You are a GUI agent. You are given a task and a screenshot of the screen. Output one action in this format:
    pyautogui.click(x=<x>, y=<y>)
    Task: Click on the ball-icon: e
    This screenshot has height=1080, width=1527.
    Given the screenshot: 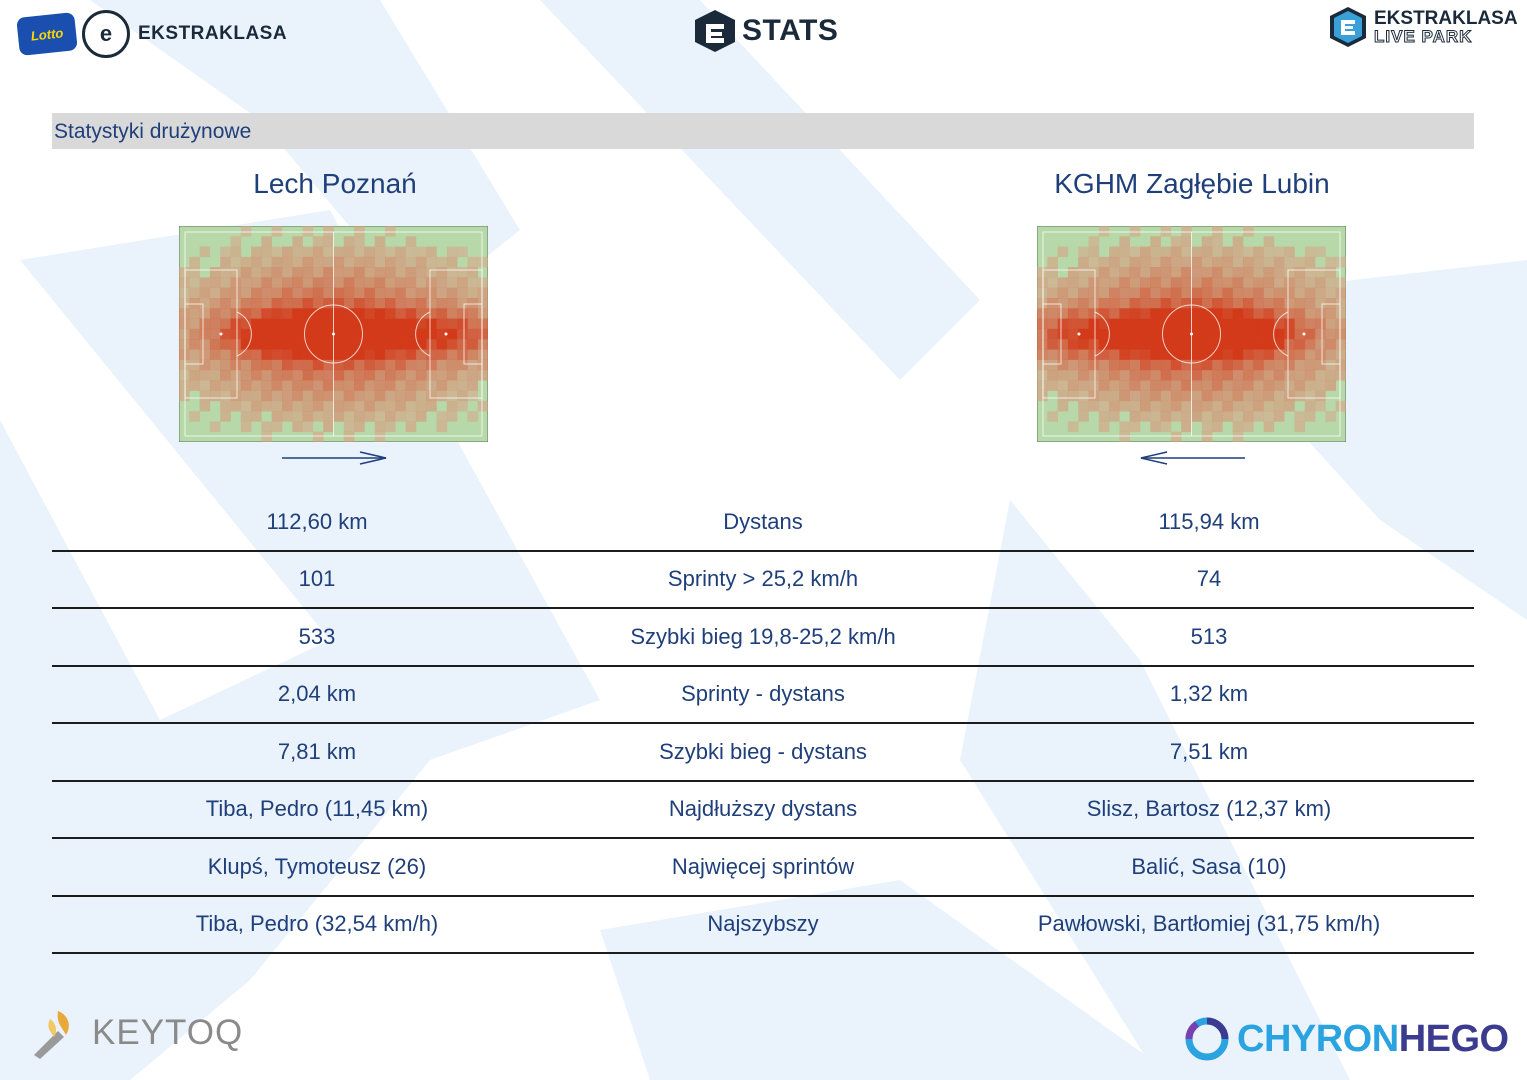 What is the action you would take?
    pyautogui.click(x=106, y=34)
    